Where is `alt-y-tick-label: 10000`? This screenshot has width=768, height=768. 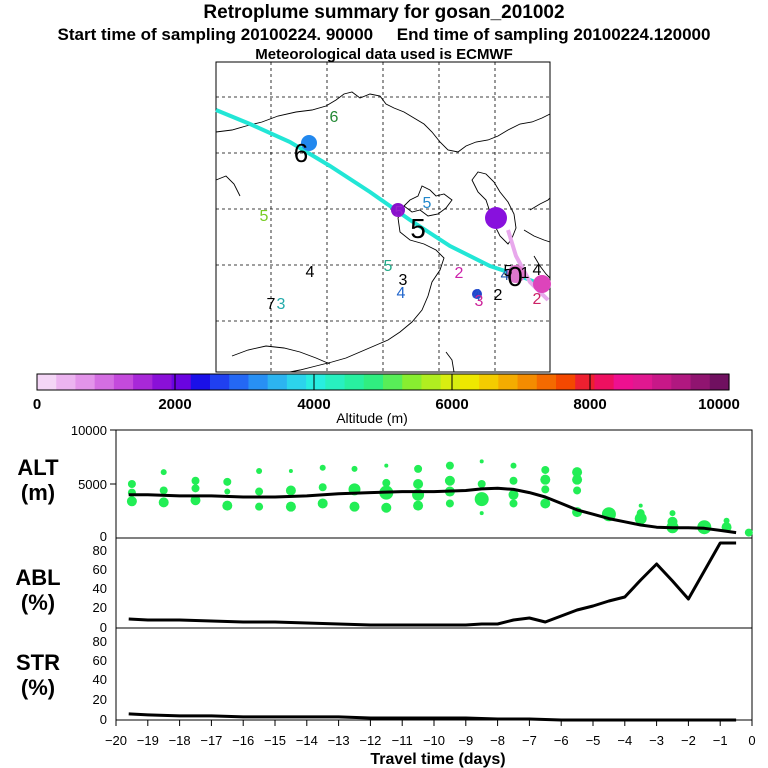
alt-y-tick-label: 10000 is located at coordinates (89, 430).